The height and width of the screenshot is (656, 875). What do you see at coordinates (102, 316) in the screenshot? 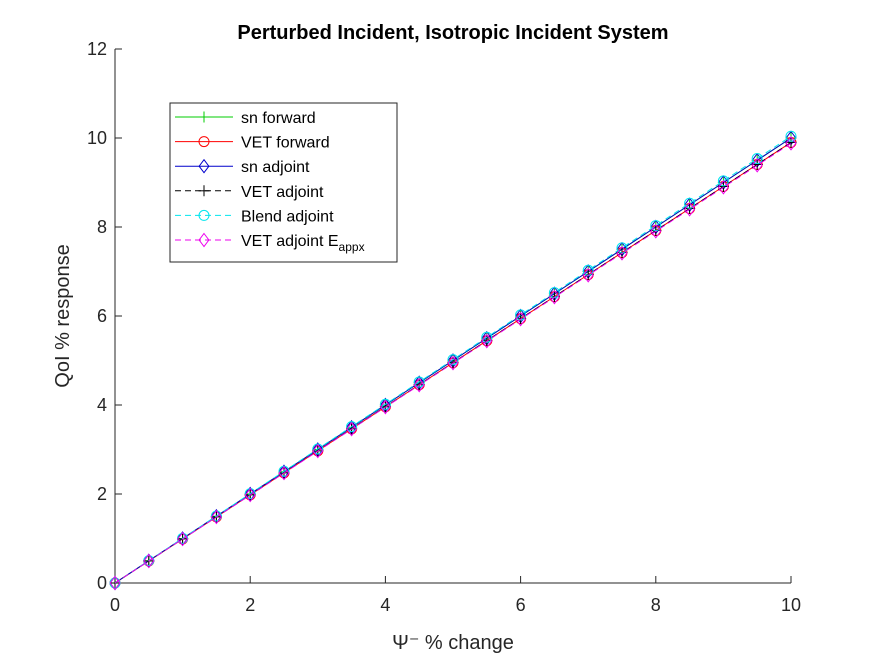
I see `y-tick-label: 6` at bounding box center [102, 316].